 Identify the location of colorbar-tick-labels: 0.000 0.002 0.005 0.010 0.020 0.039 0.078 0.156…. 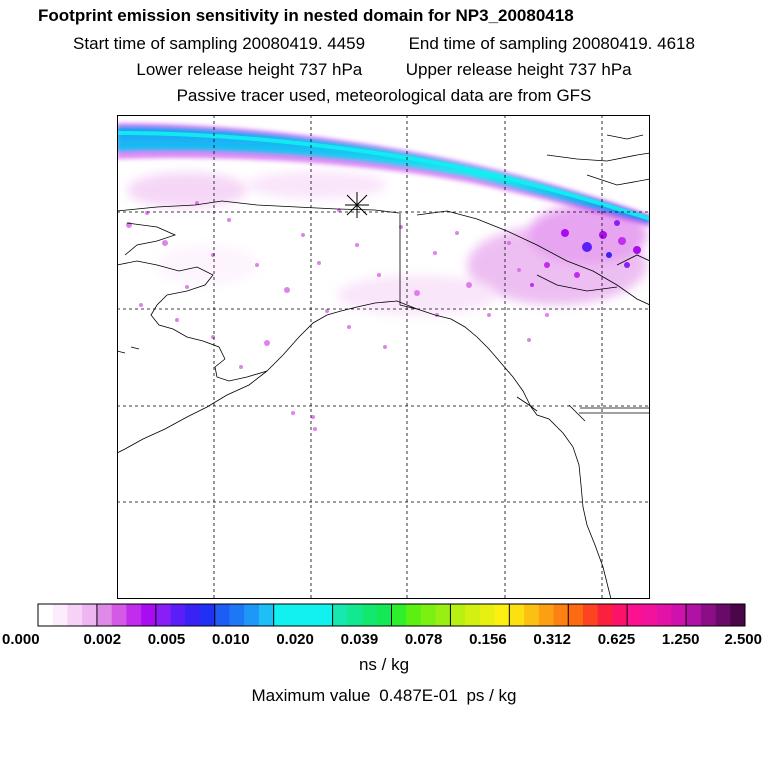
(382, 639).